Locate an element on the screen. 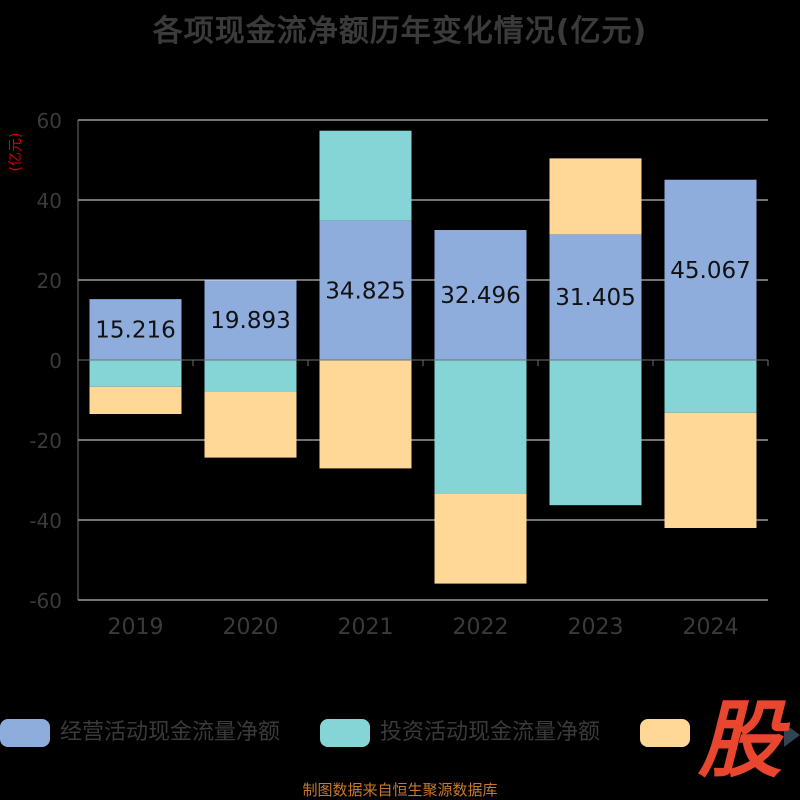  y-tick-label: 20 is located at coordinates (49, 281).